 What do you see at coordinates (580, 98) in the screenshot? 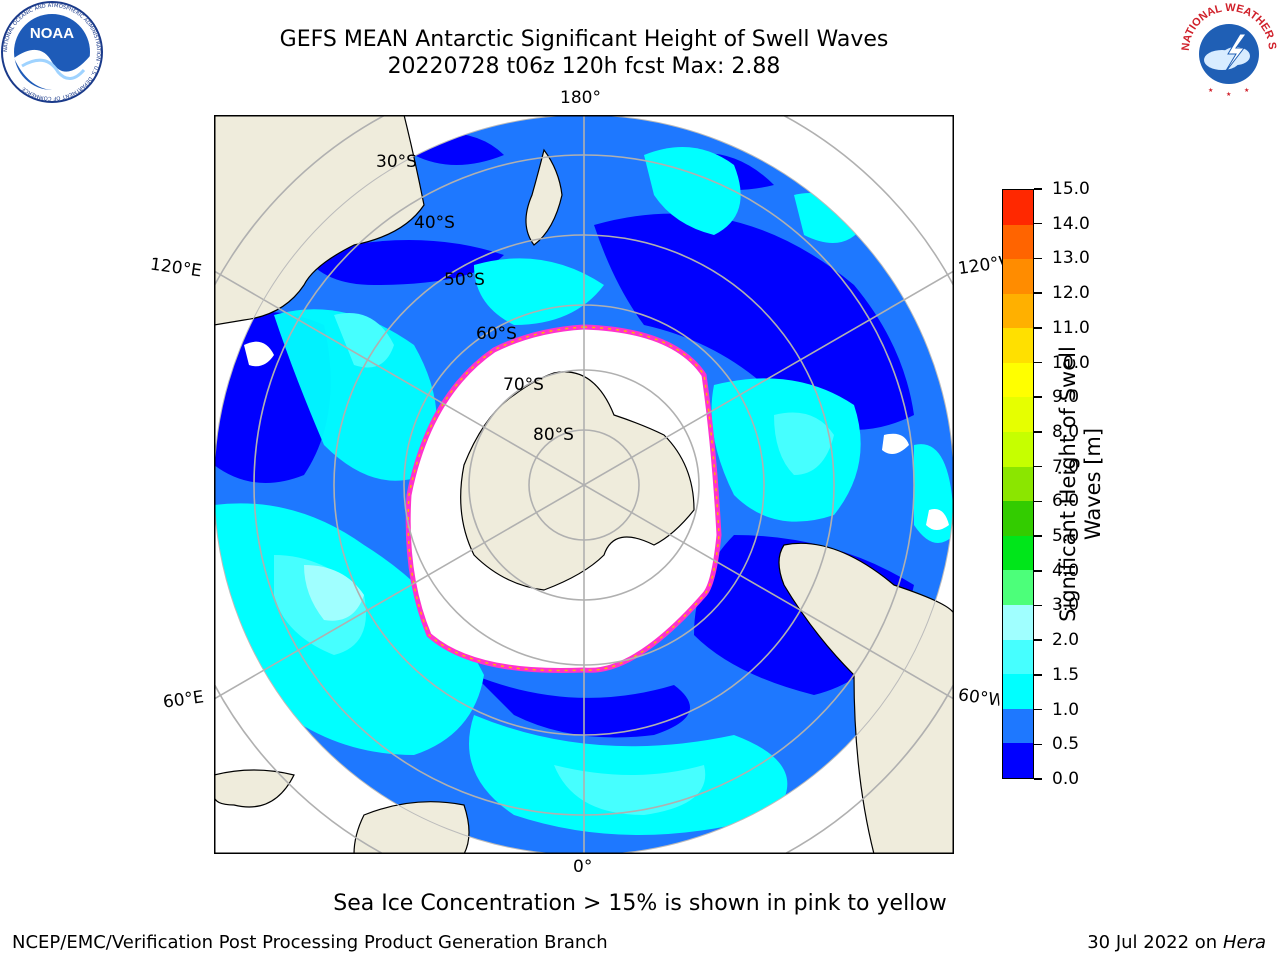
I see `lon-label-180: 180°` at bounding box center [580, 98].